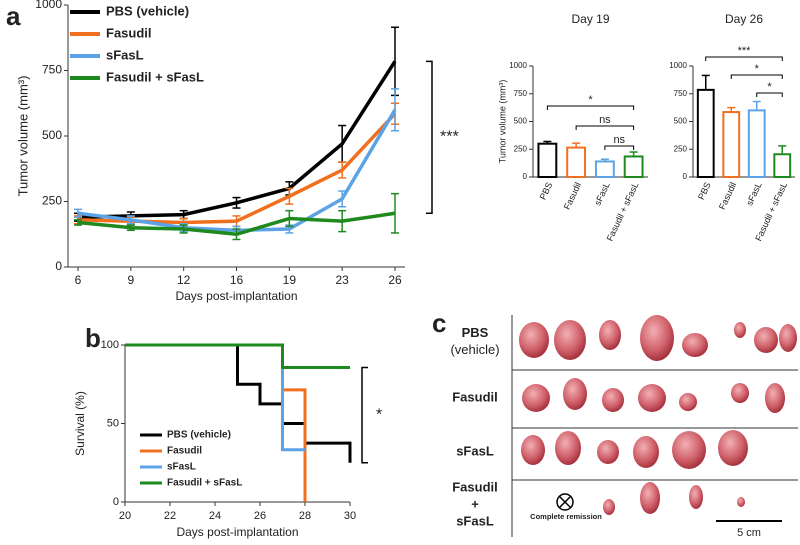  What do you see at coordinates (305, 516) in the screenshot?
I see `x-tick-label: 28` at bounding box center [305, 516].